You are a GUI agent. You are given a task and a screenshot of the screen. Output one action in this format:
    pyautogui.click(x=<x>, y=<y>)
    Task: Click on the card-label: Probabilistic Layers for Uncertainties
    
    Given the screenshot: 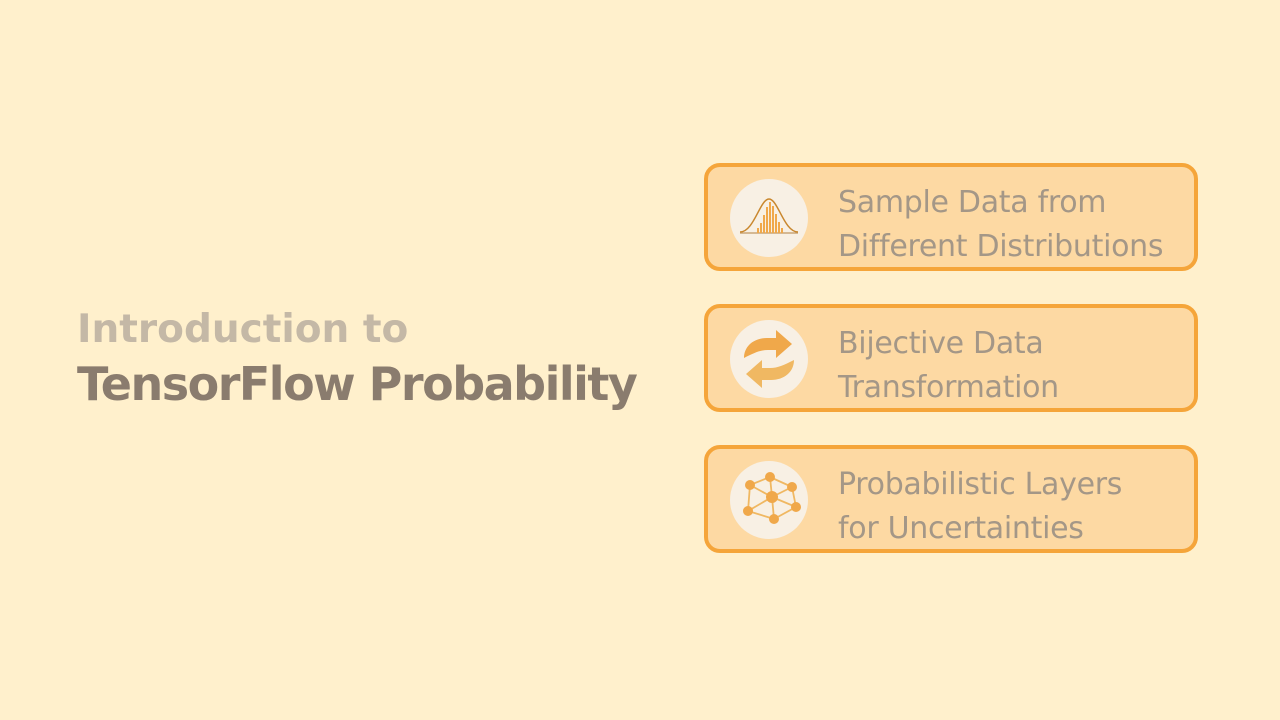 What is the action you would take?
    pyautogui.click(x=980, y=507)
    